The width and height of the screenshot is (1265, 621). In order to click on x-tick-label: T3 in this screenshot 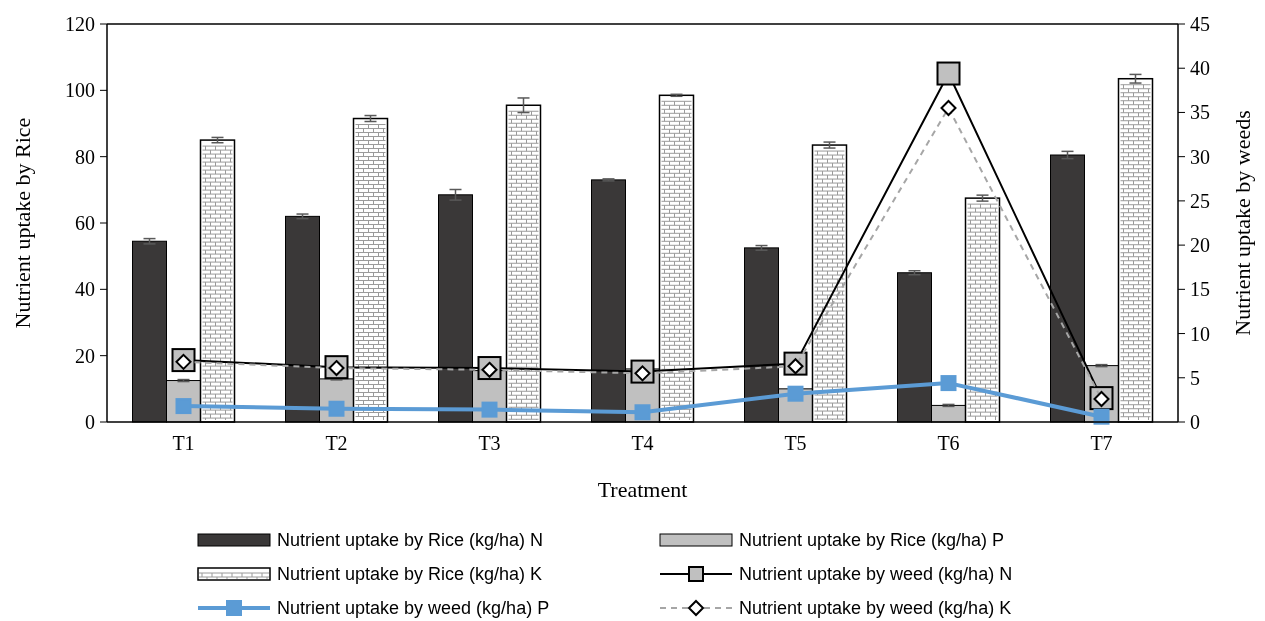, I will do `click(489, 443)`.